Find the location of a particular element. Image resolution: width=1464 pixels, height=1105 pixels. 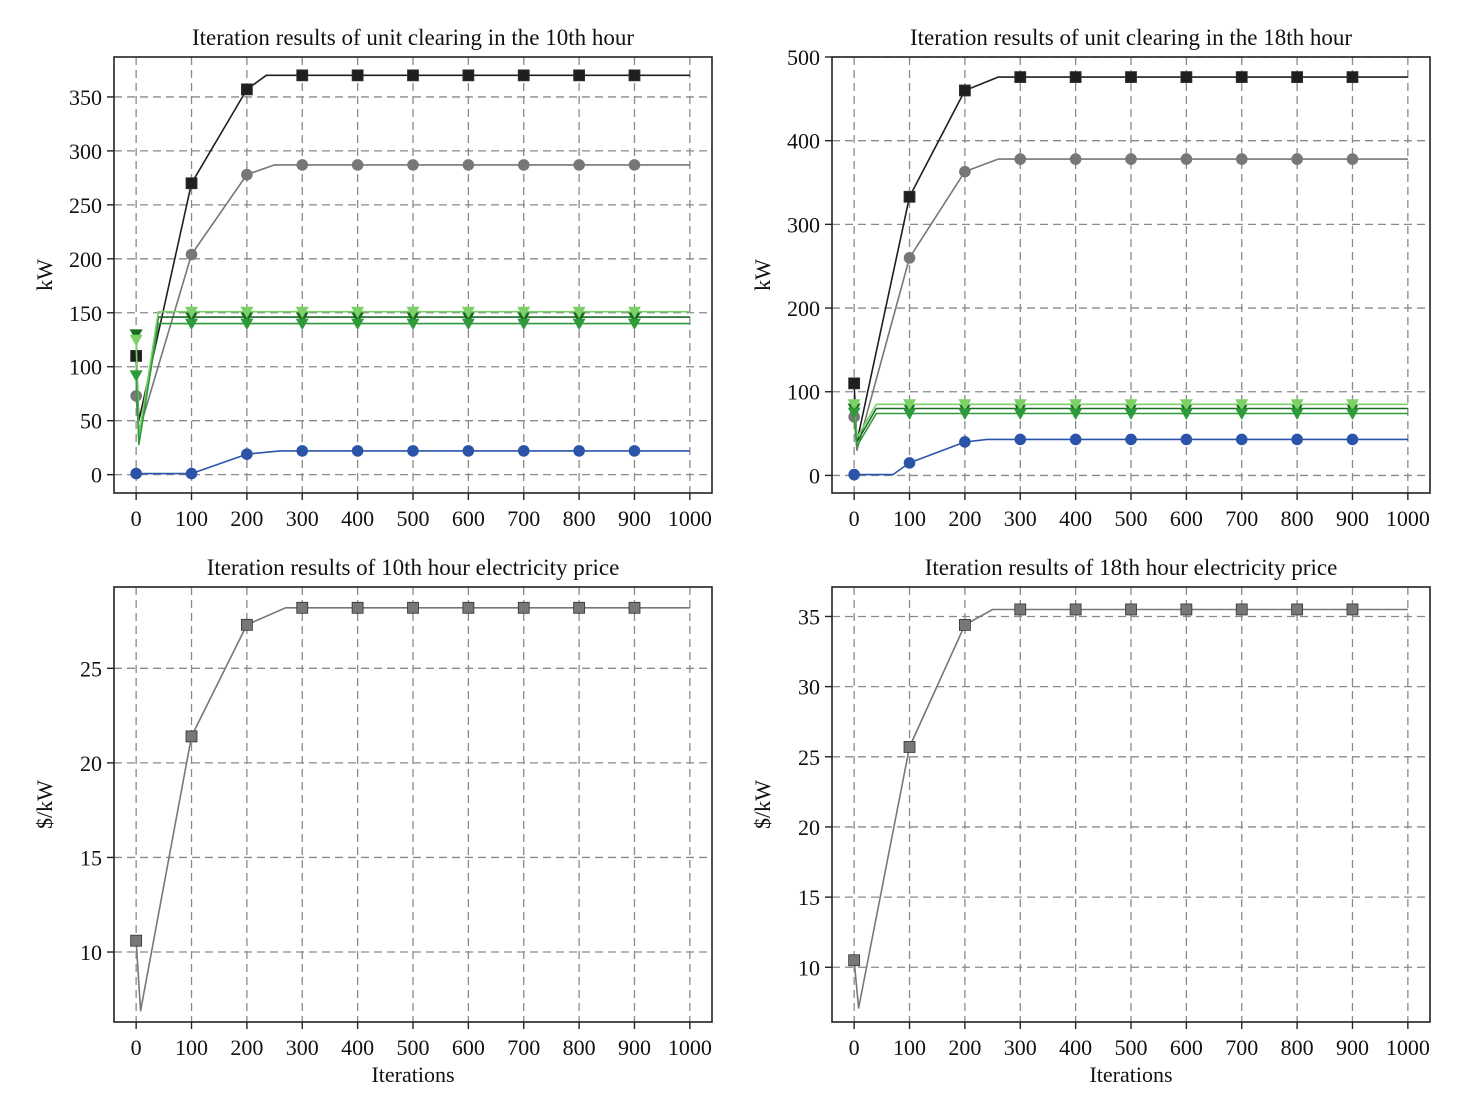

y-tick-label: 0 is located at coordinates (814, 475).